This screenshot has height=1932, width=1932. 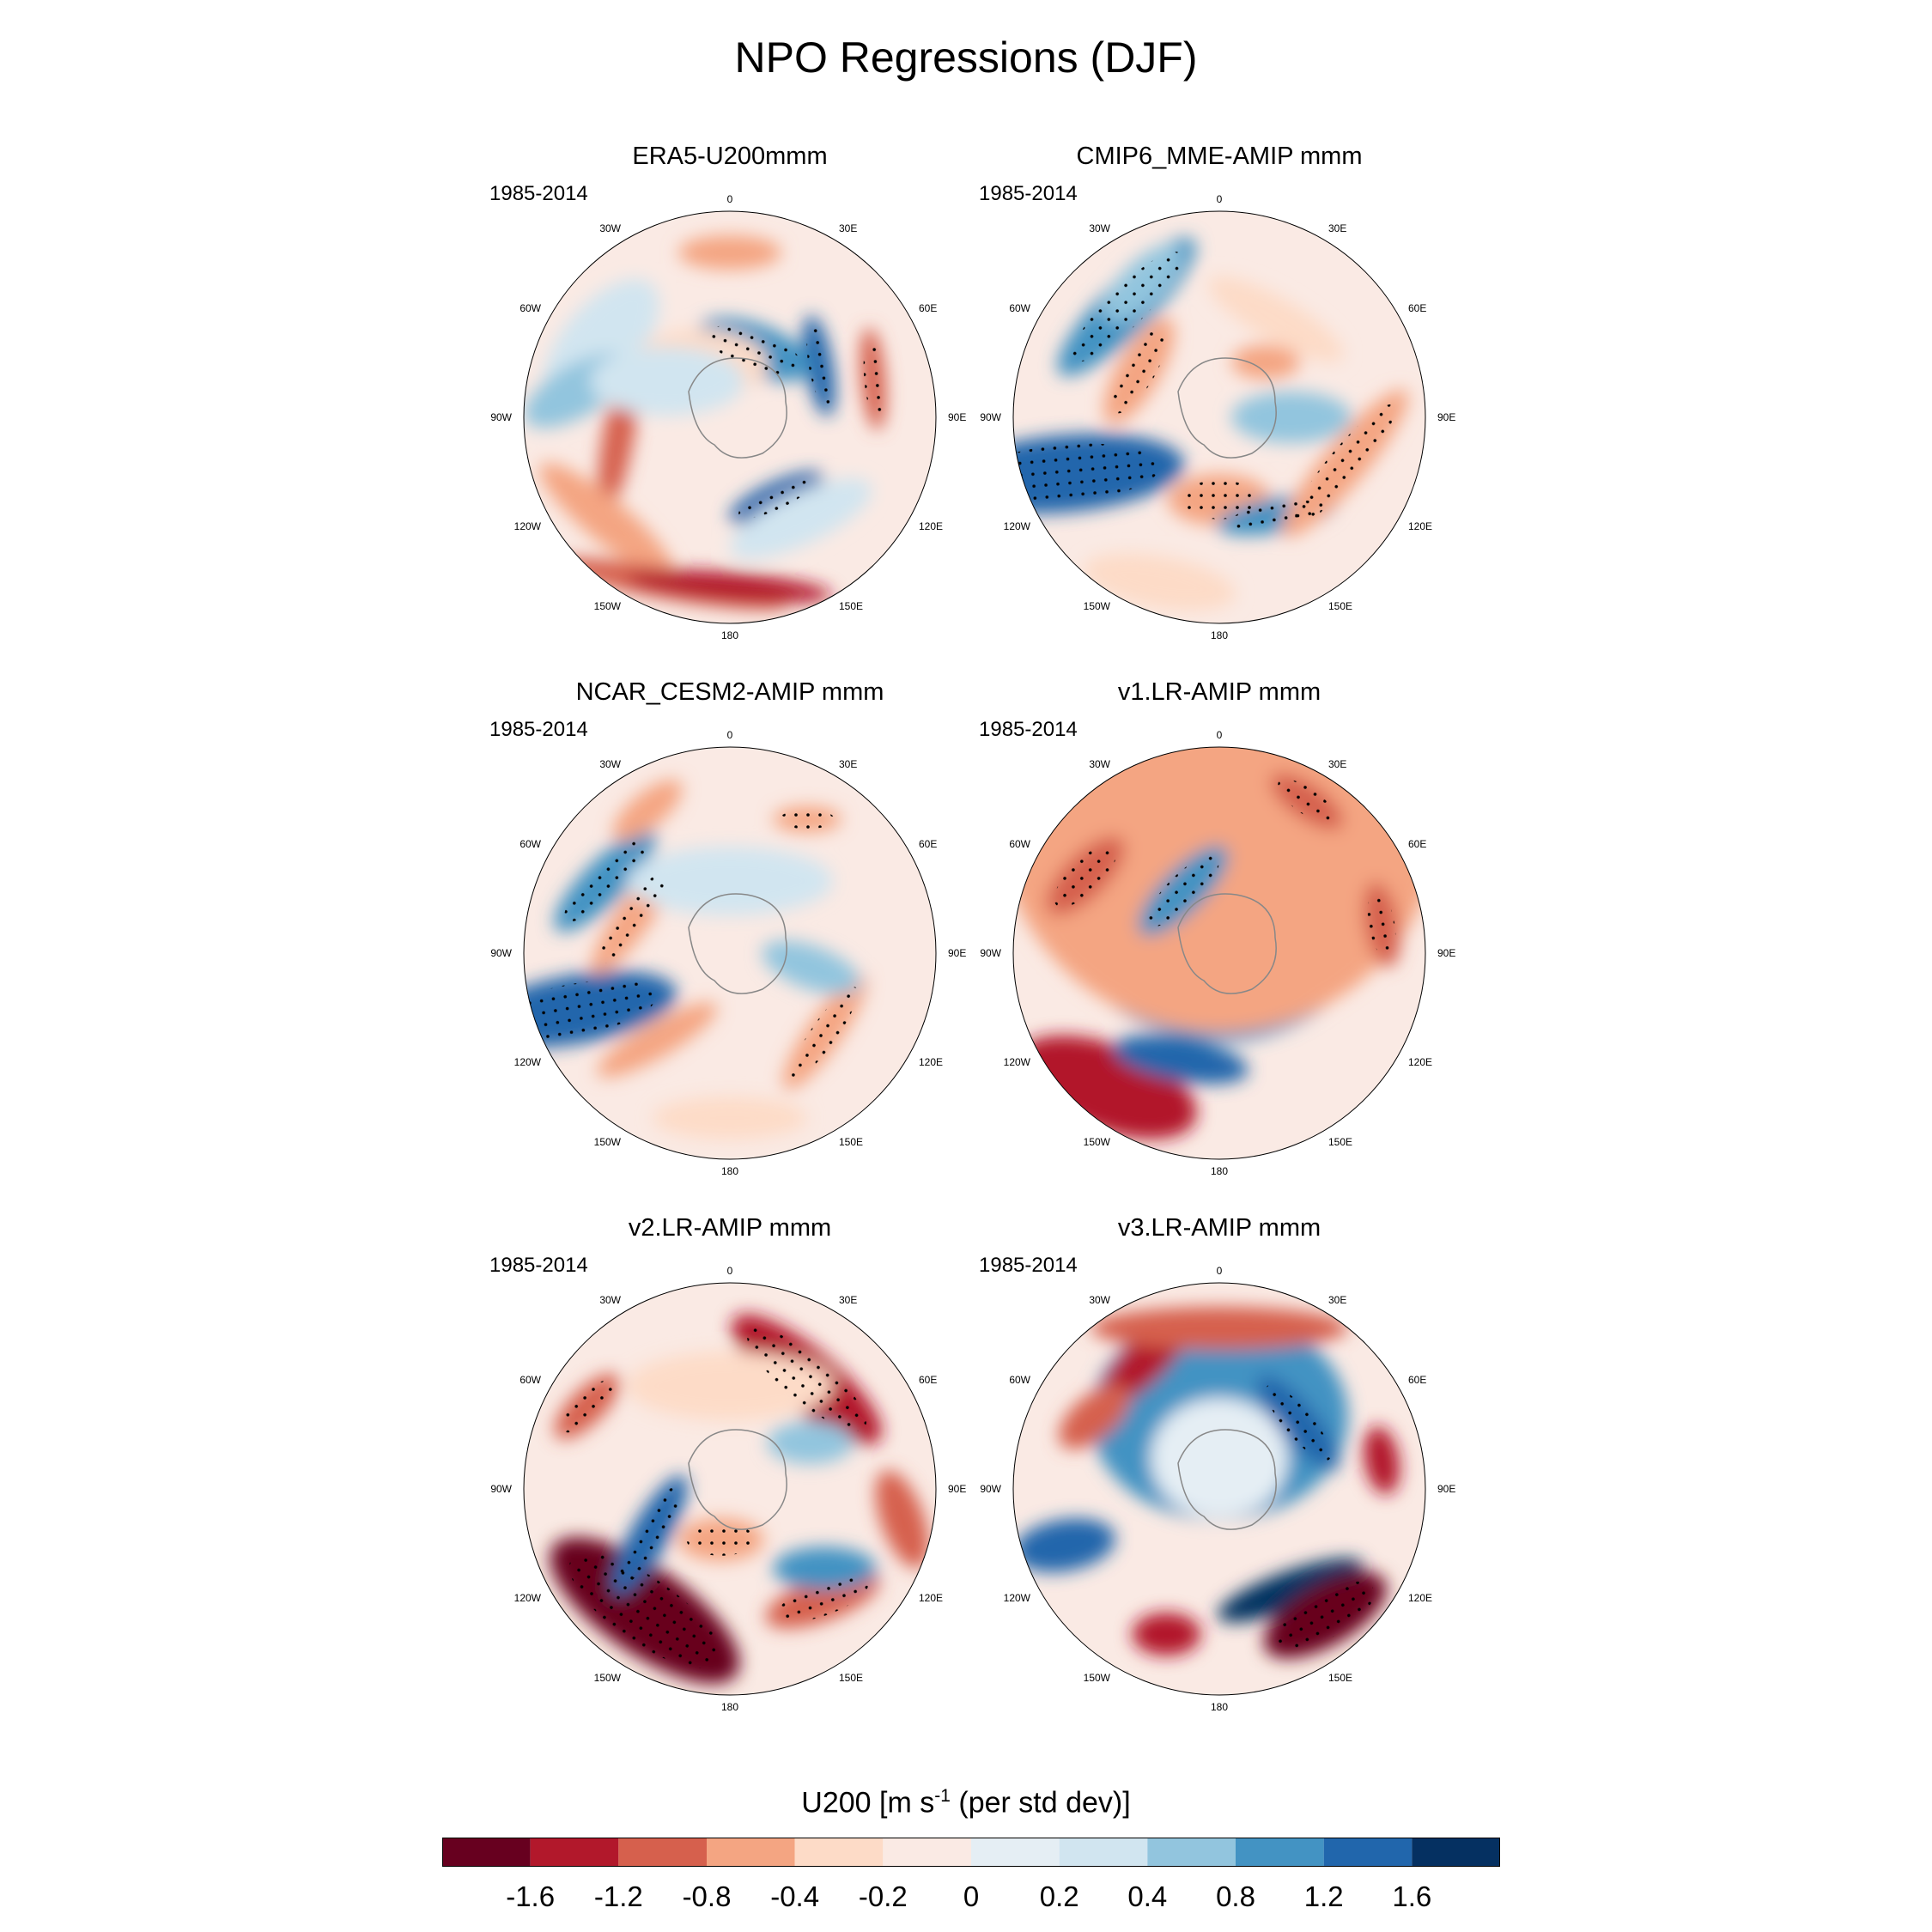 I want to click on panel-title: CMIP6_MME-AMIP mmm, so click(x=1219, y=156).